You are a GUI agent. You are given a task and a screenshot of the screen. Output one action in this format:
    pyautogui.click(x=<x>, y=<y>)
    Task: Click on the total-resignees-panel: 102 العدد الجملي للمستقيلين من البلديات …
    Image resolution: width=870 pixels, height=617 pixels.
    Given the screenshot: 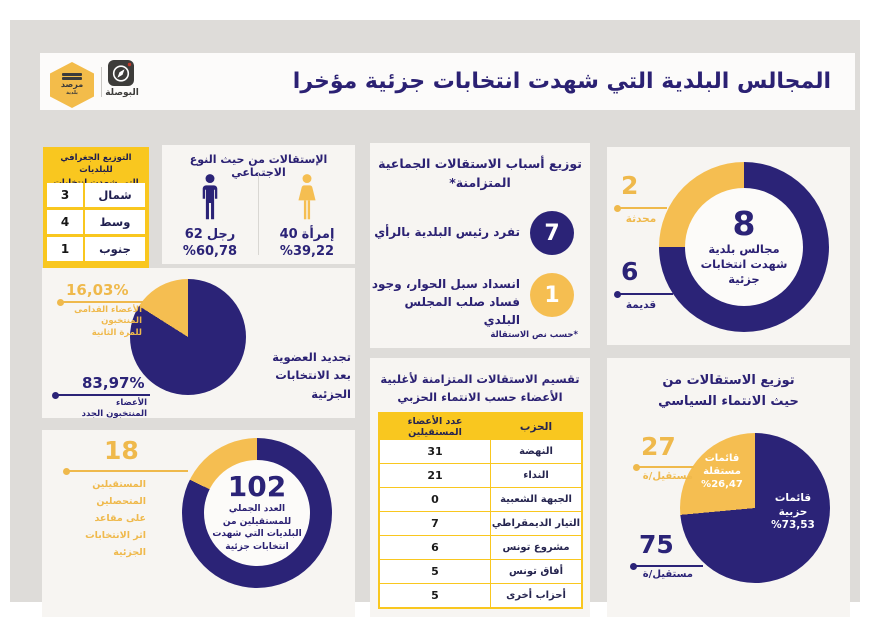 What is the action you would take?
    pyautogui.click(x=198, y=523)
    